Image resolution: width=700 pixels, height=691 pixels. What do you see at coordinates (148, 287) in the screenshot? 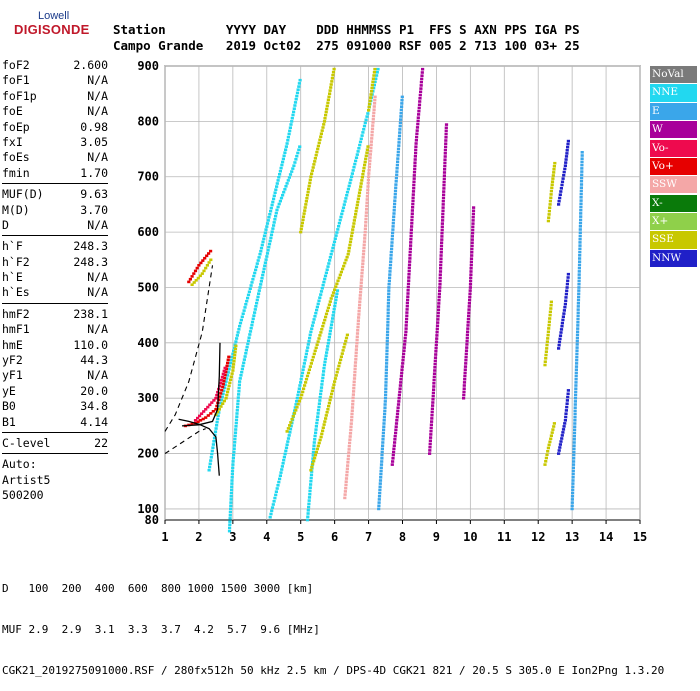
I see `y-tick-label: 500` at bounding box center [148, 287].